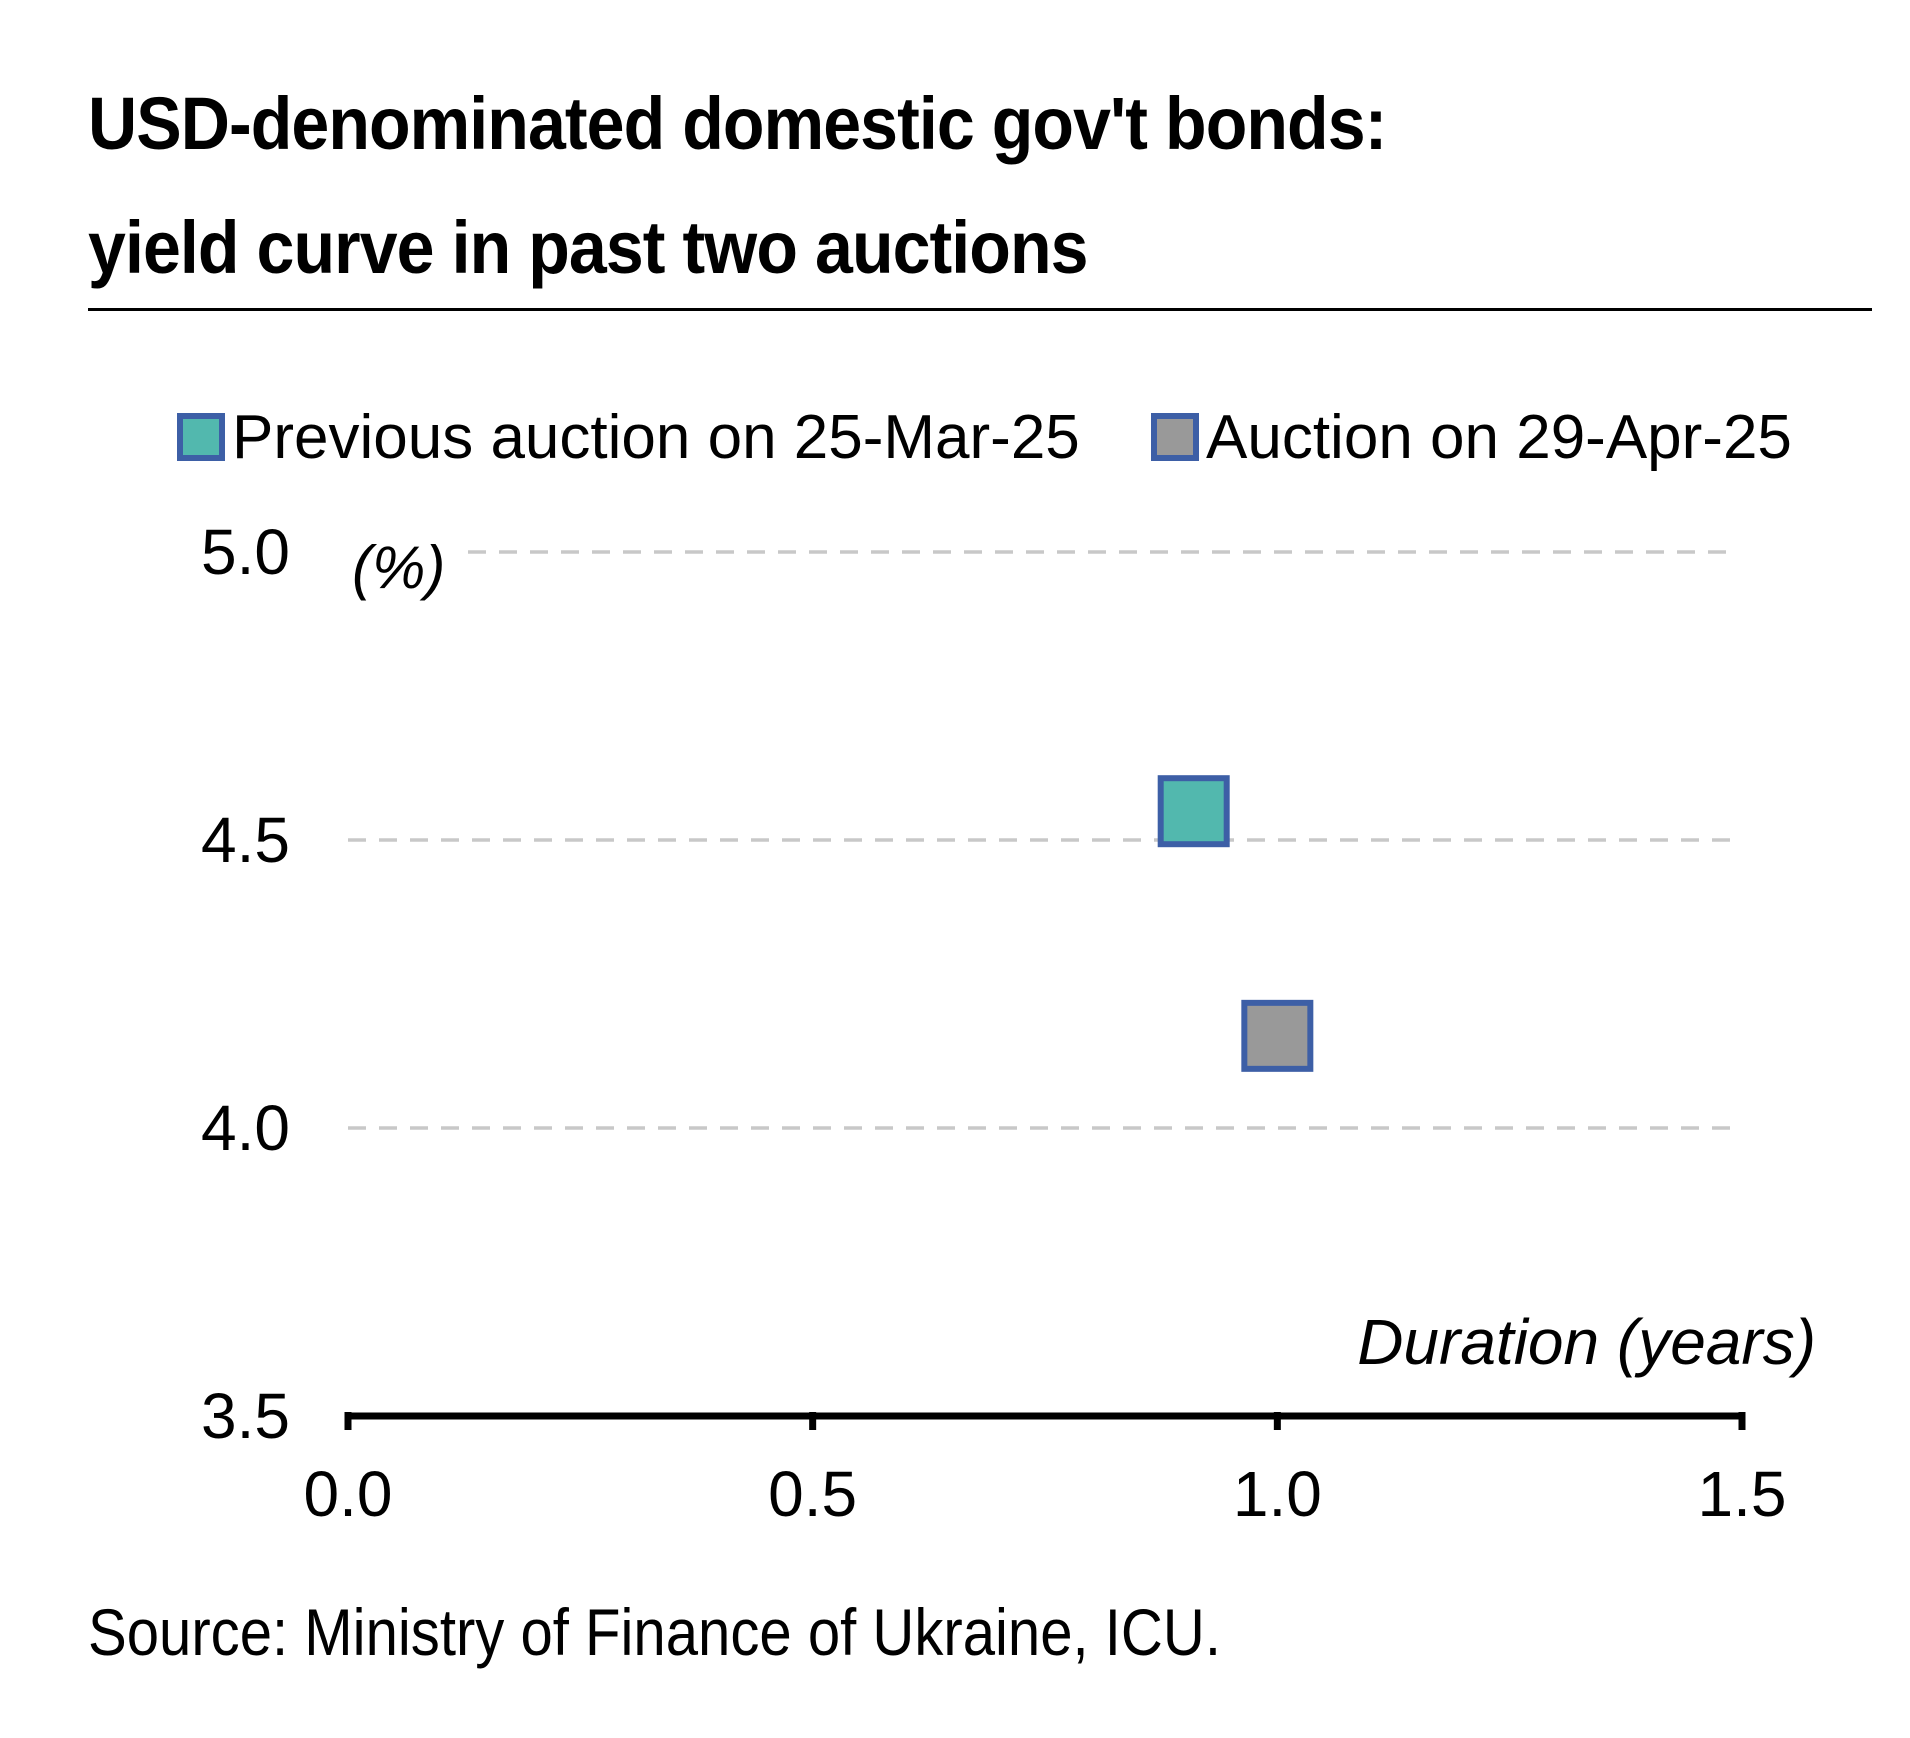 The image size is (1910, 1738). I want to click on x-tick-label-1.0: 1.0, so click(1277, 1494).